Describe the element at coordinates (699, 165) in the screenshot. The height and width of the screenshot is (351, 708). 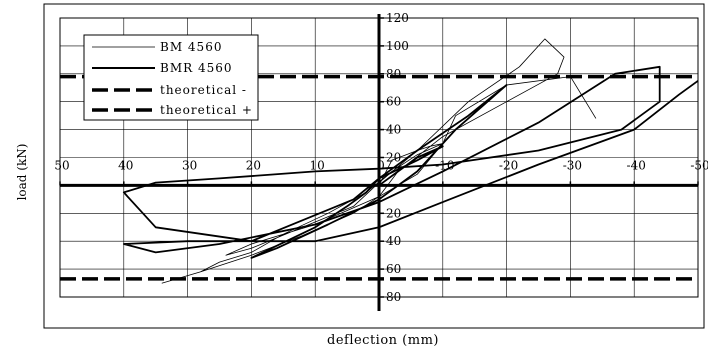
I see `x-tick-label: -50` at that location.